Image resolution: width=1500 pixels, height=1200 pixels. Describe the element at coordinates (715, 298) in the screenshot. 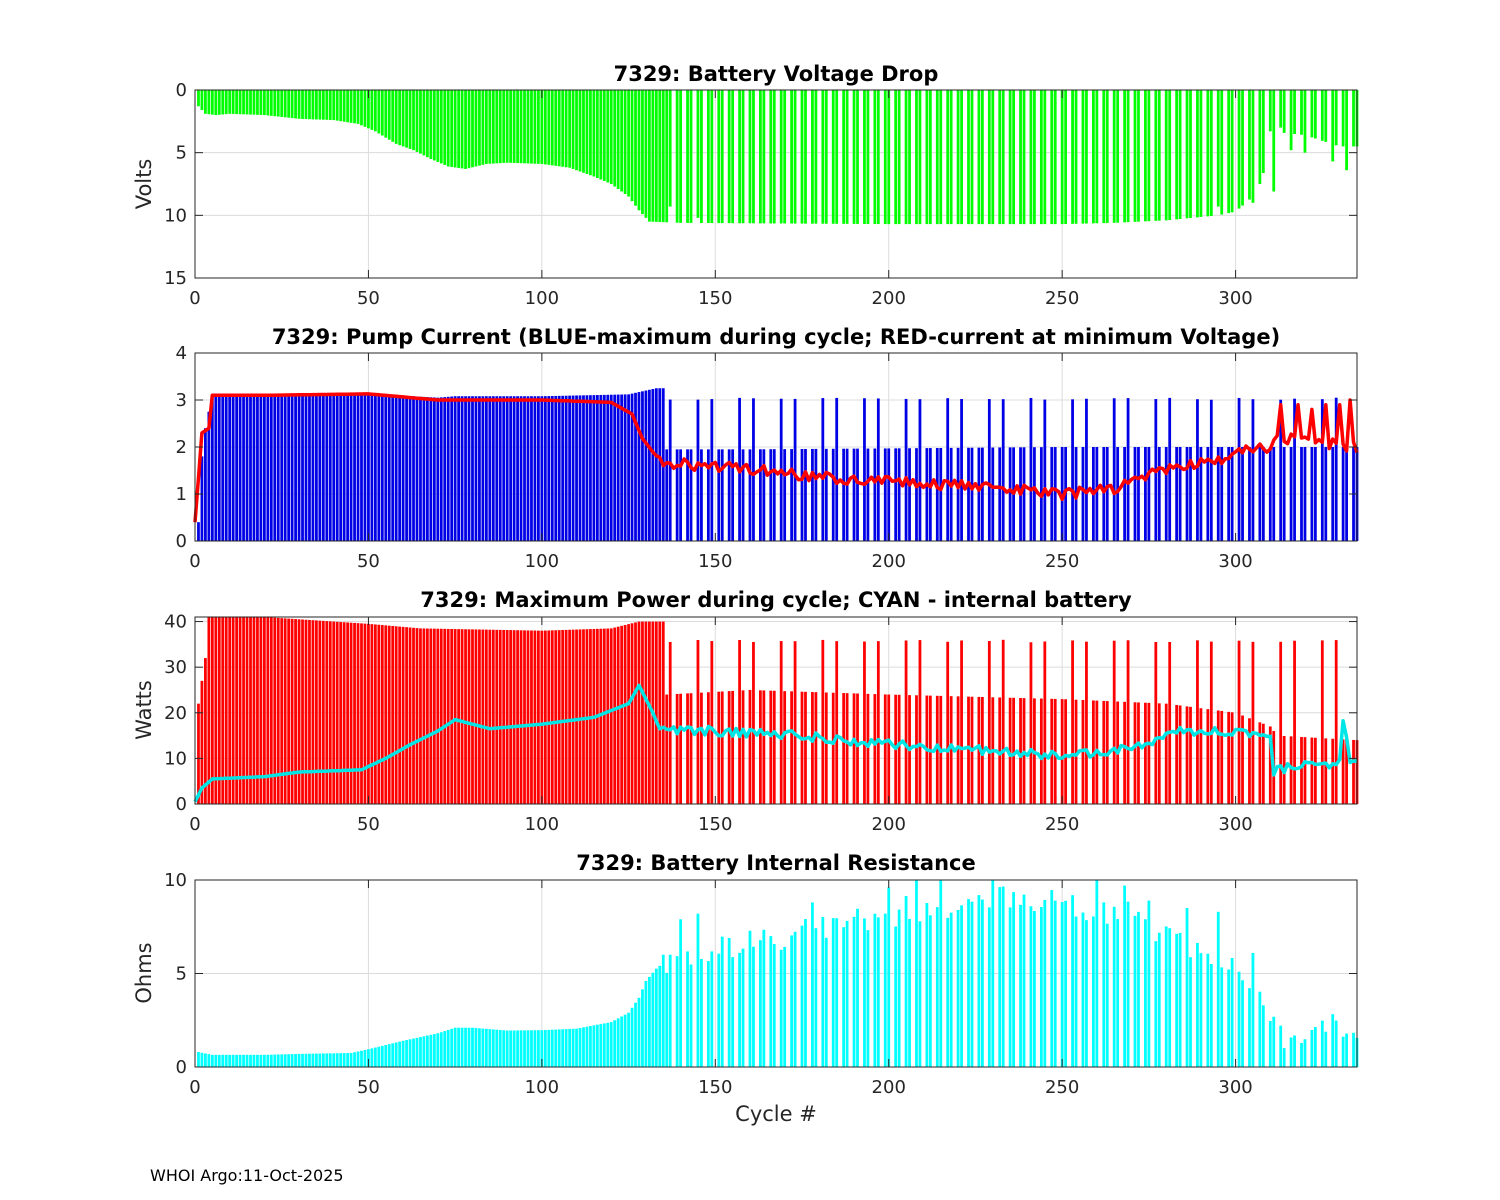

I see `voltage-xtick-label: 150` at that location.